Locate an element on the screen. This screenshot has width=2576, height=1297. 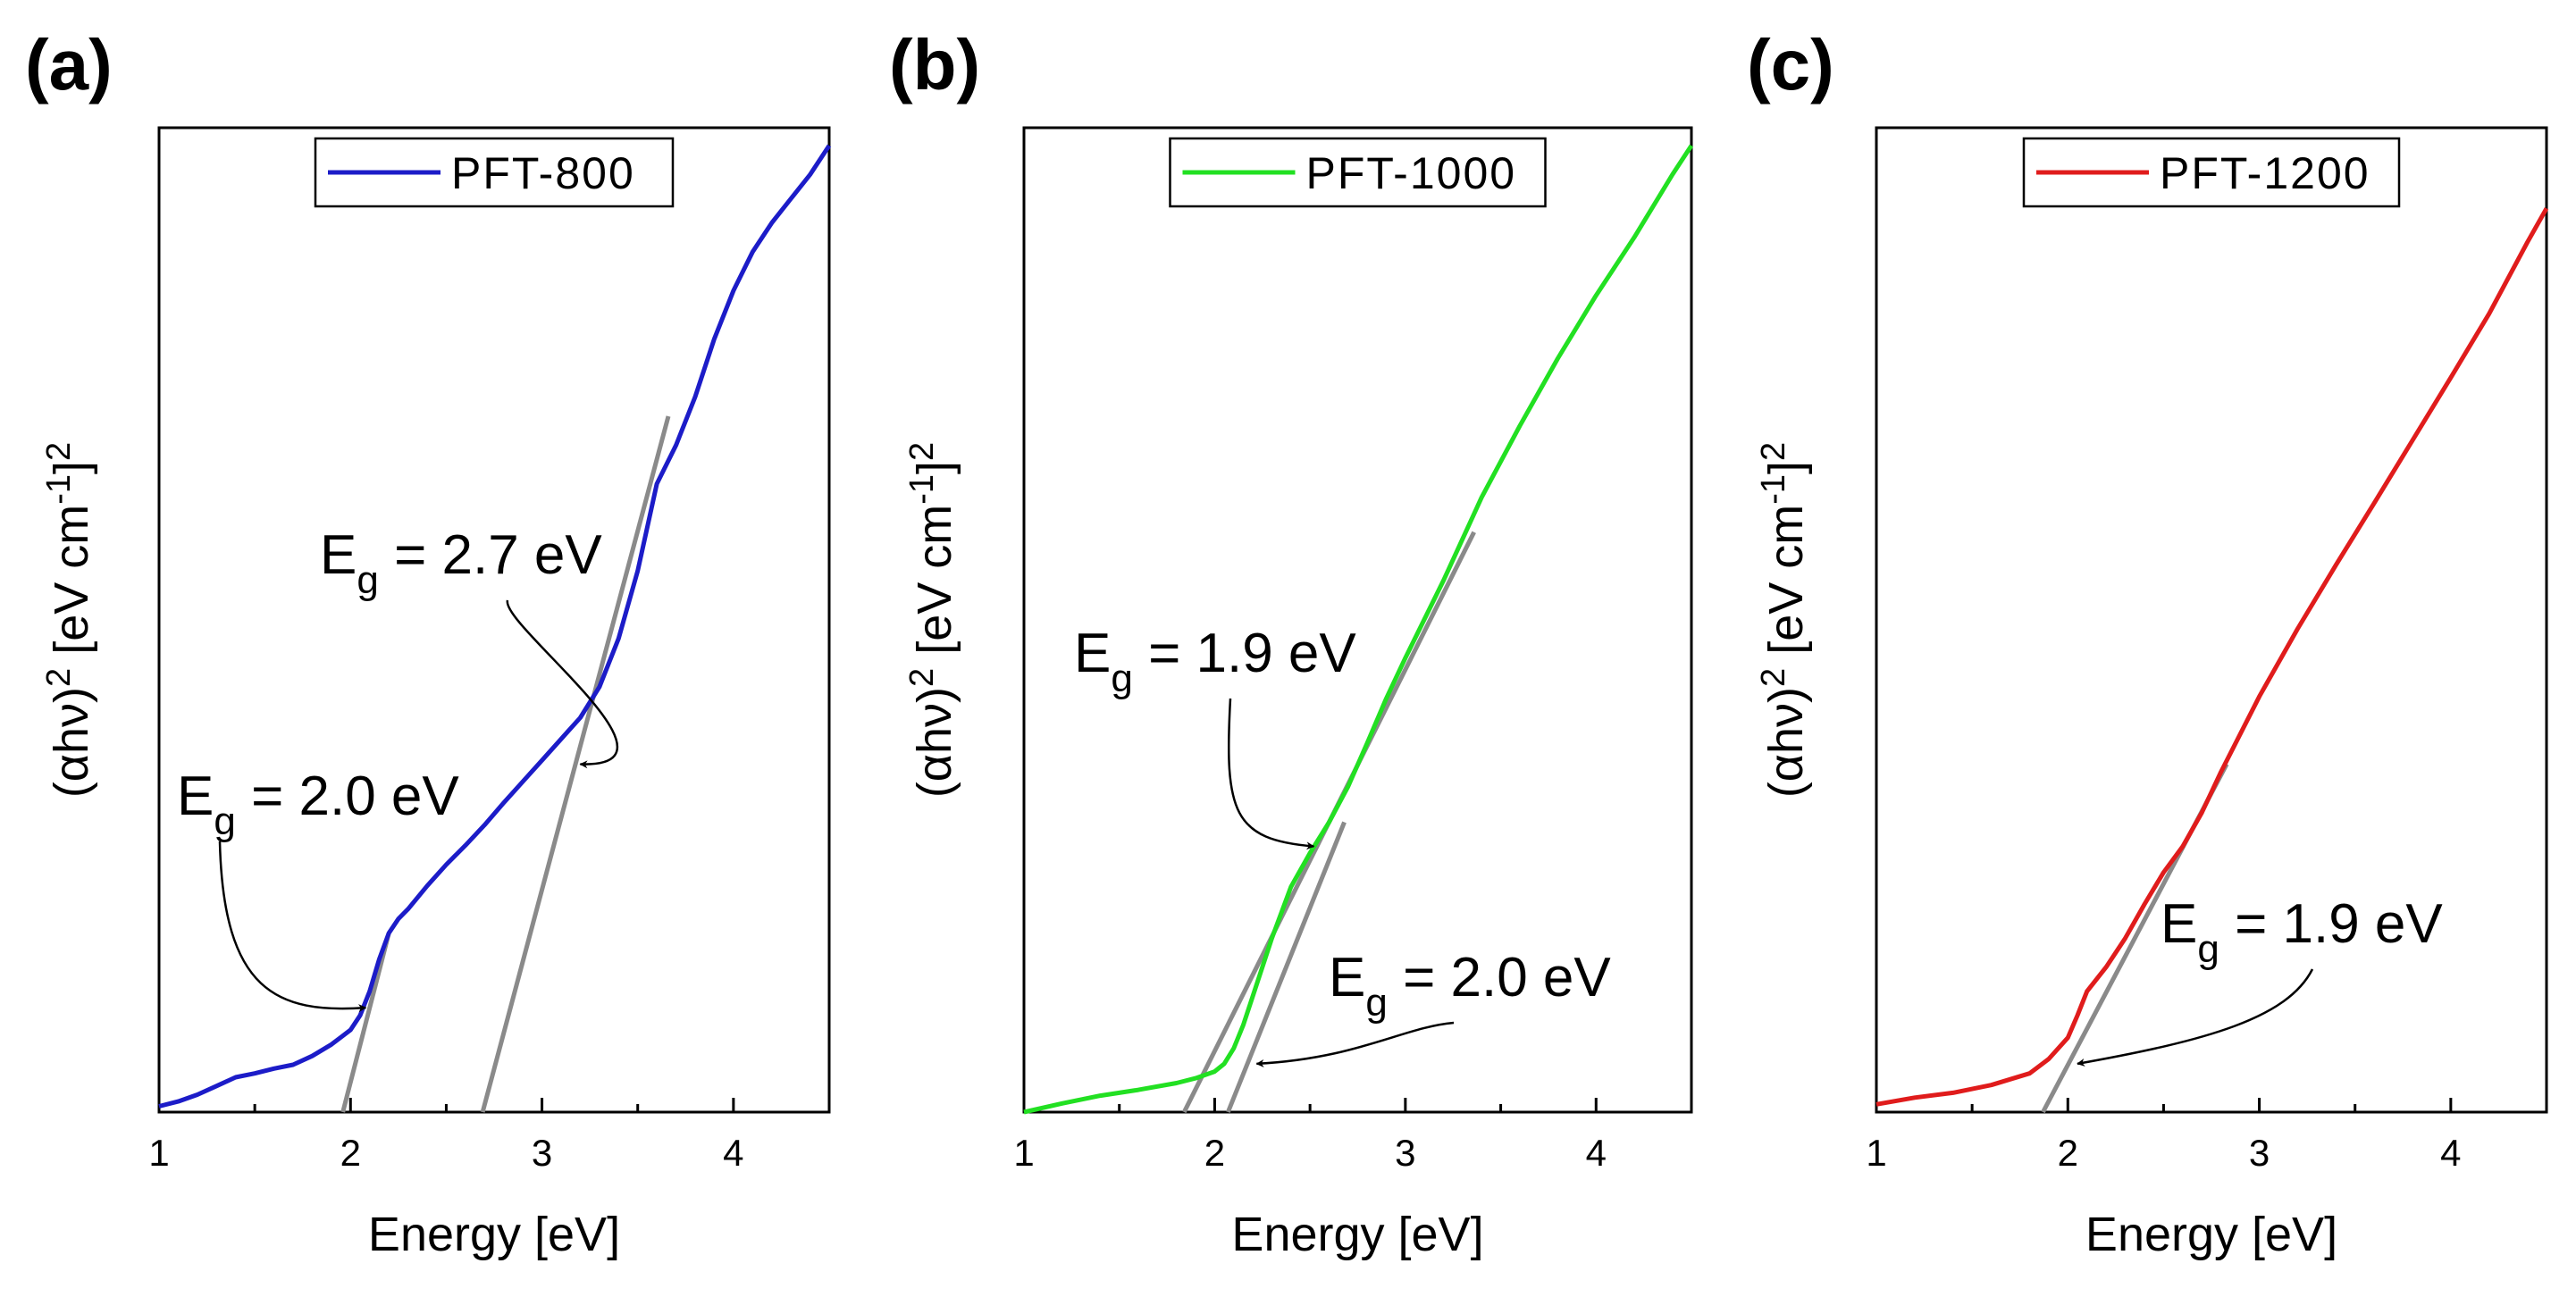
panel-label: (a) is located at coordinates (69, 65).